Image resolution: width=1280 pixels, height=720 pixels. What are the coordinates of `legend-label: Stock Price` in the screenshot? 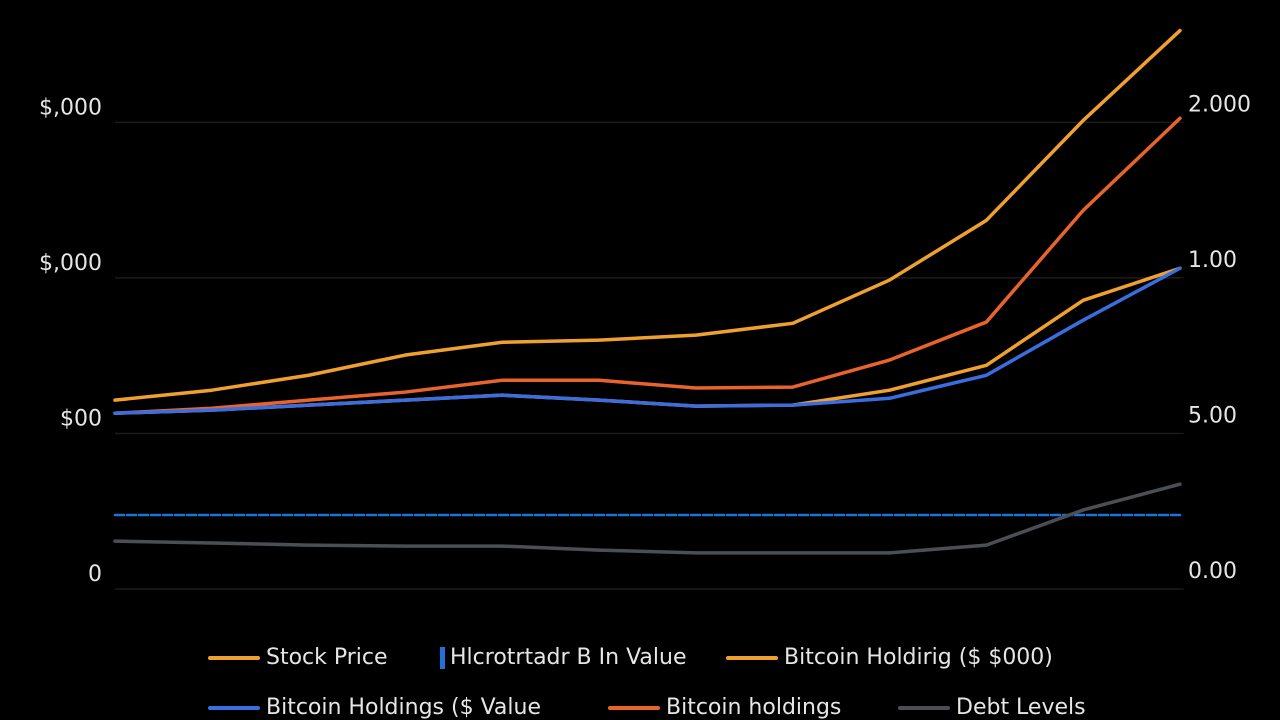 It's located at (327, 657).